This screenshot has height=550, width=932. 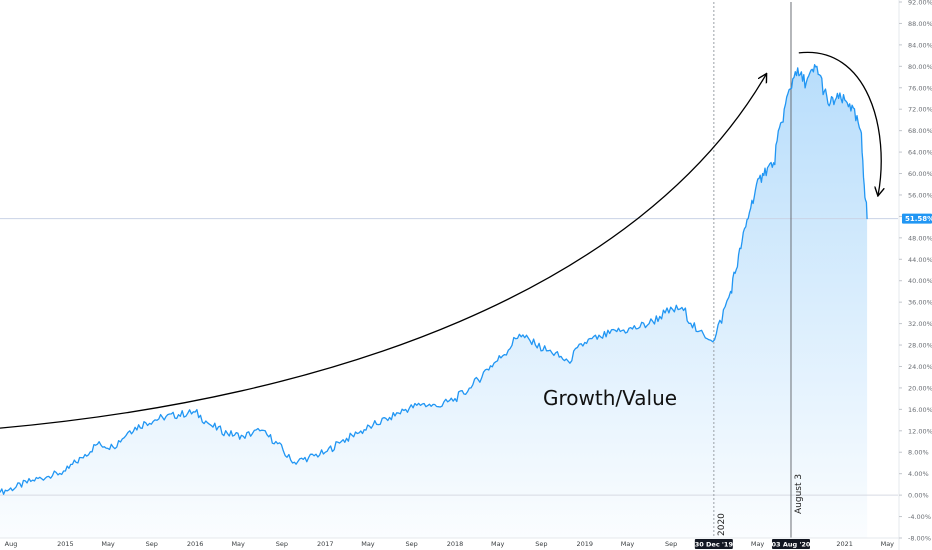 I want to click on y-tick-label: 24.00%, so click(x=920, y=367).